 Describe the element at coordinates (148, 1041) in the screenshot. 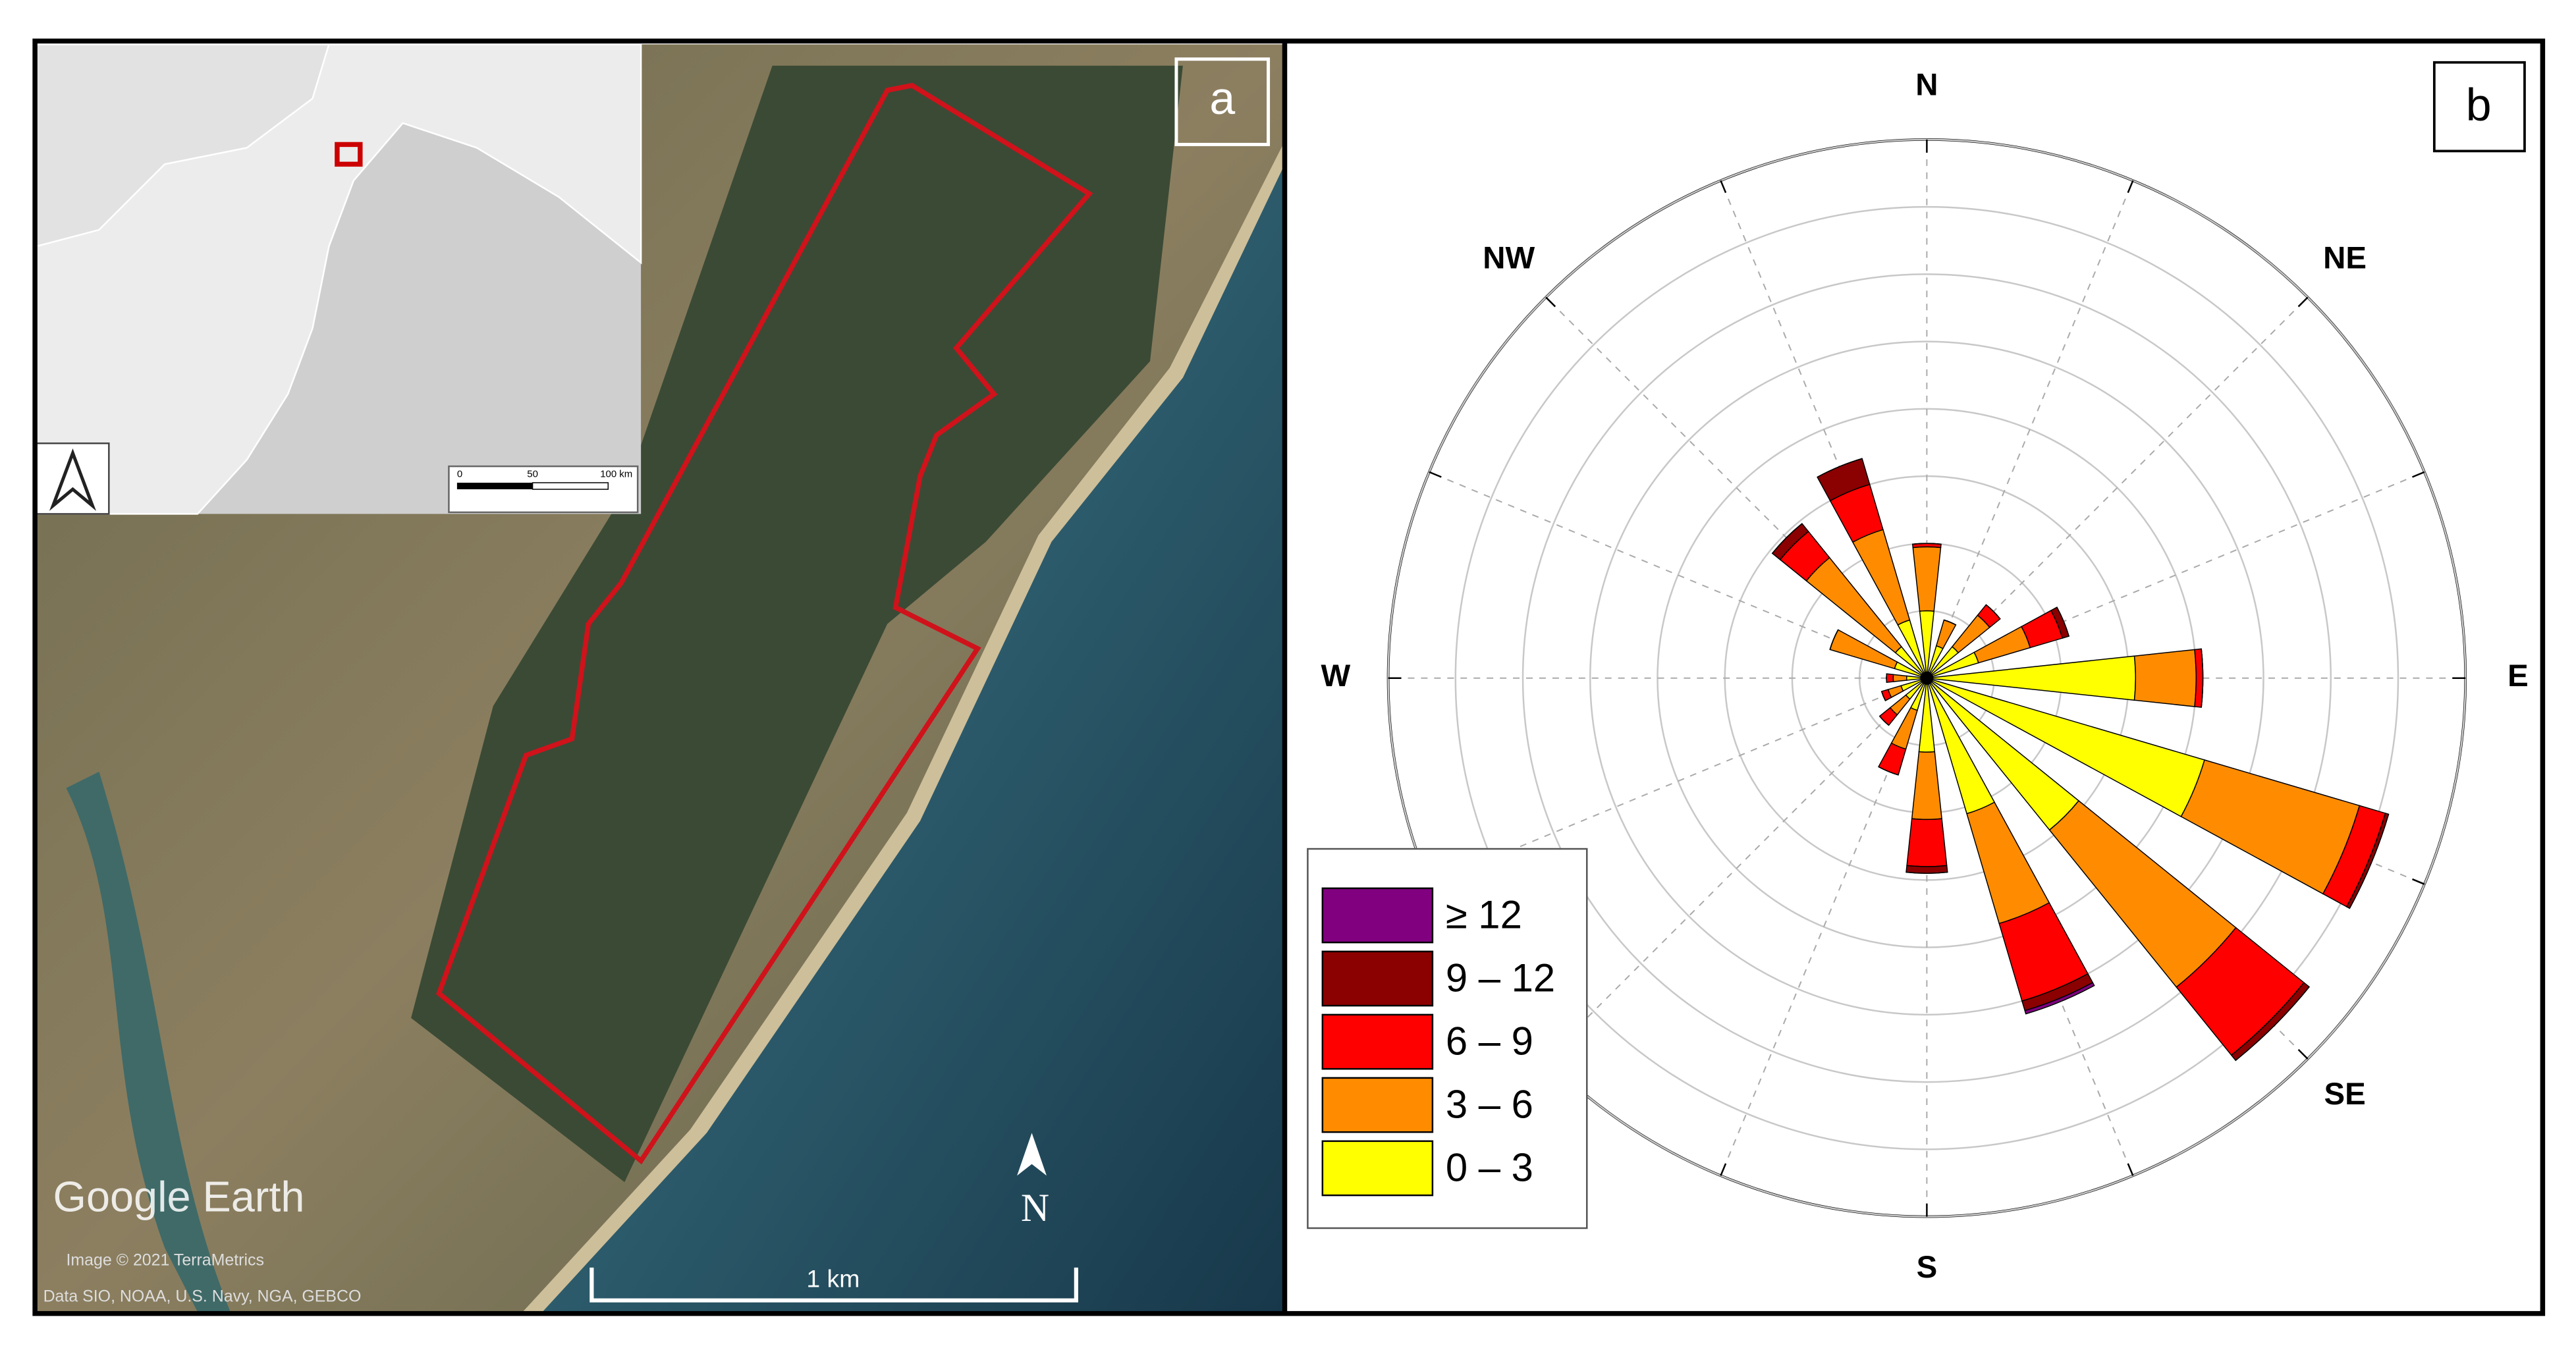

I see `river` at that location.